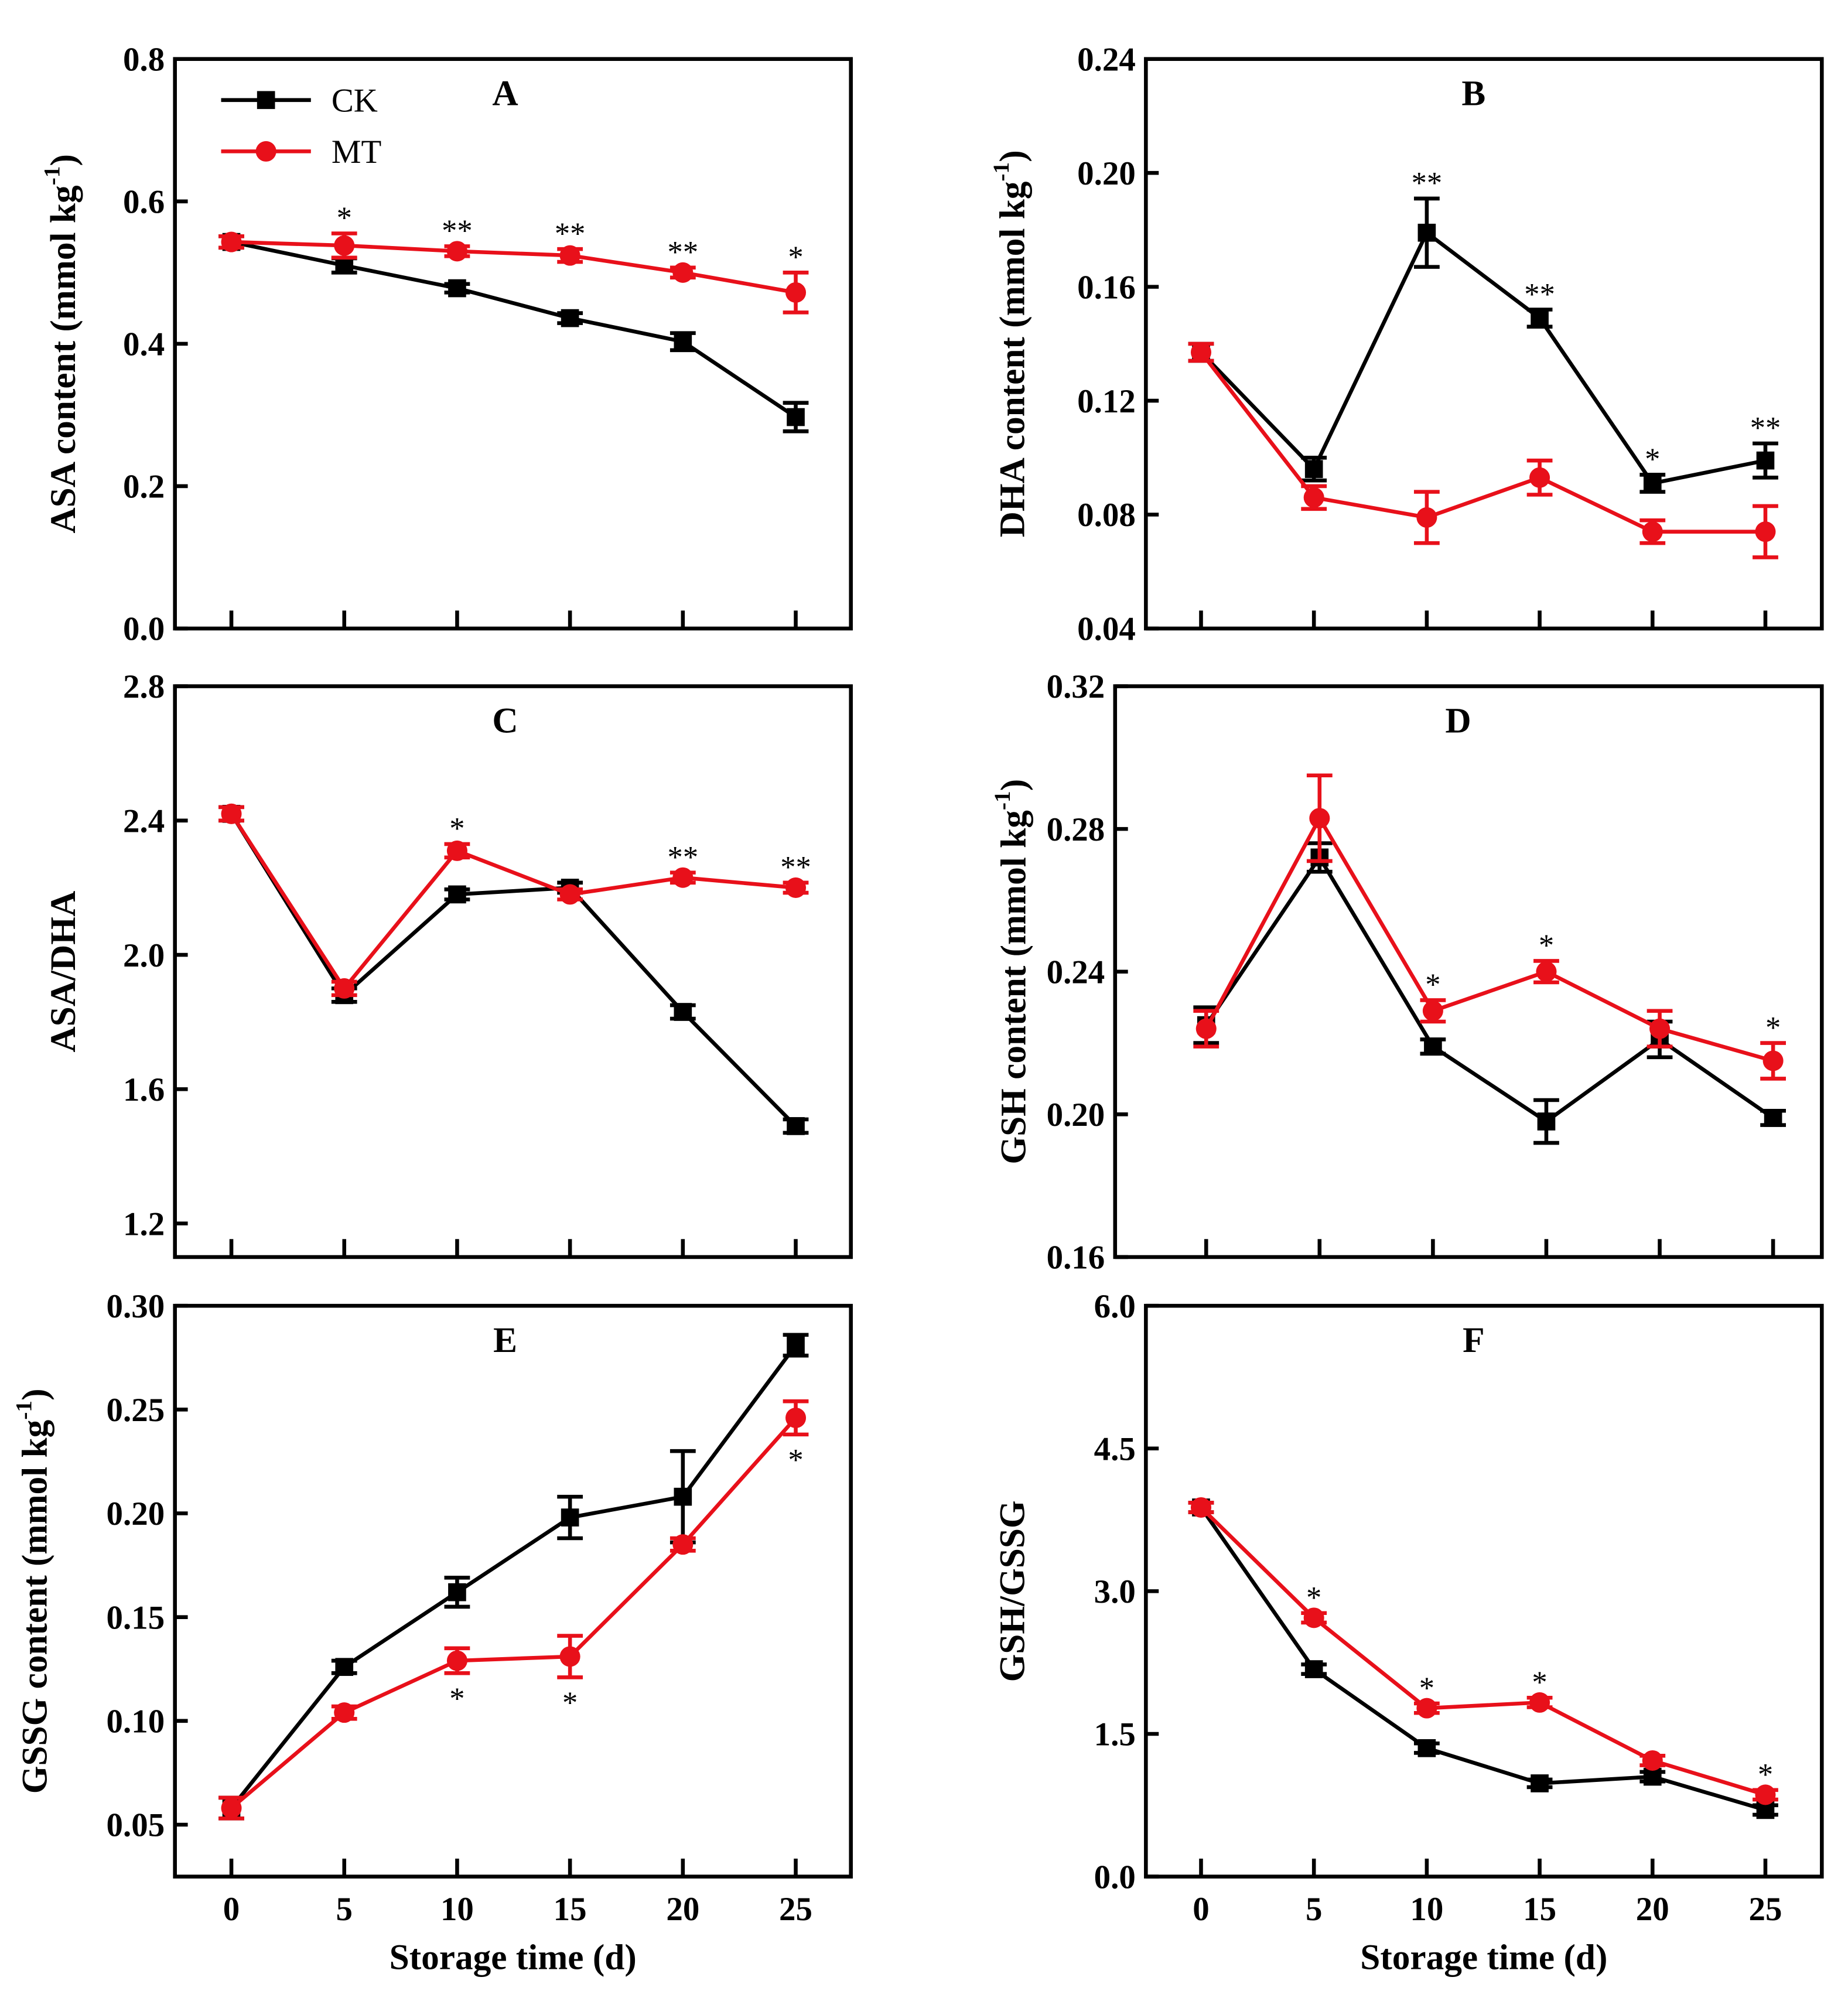 The width and height of the screenshot is (1848, 2001). What do you see at coordinates (136, 1826) in the screenshot?
I see `y-tick-label: 0.05` at bounding box center [136, 1826].